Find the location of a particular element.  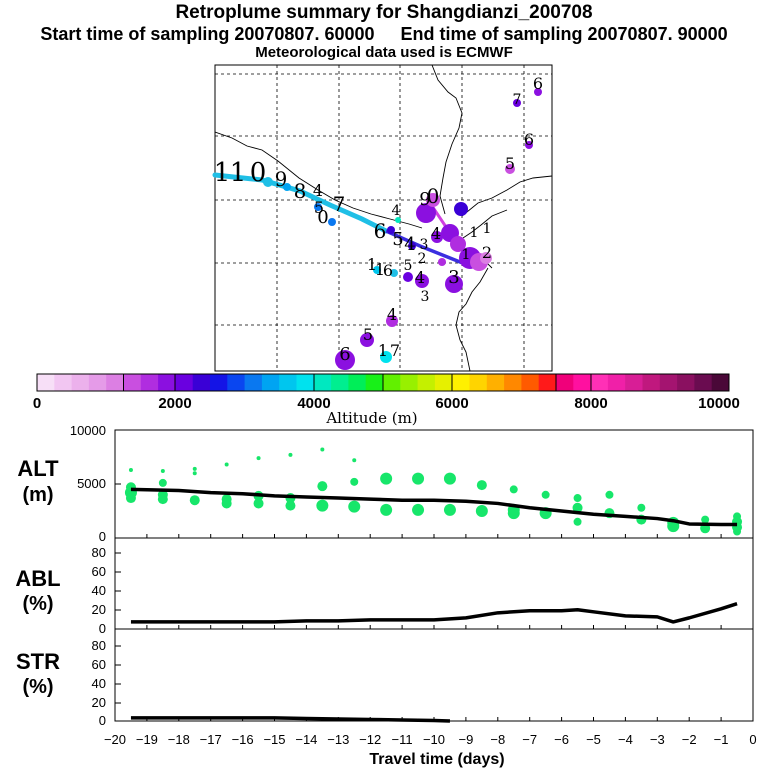

x-tick-label: −14 is located at coordinates (306, 739).